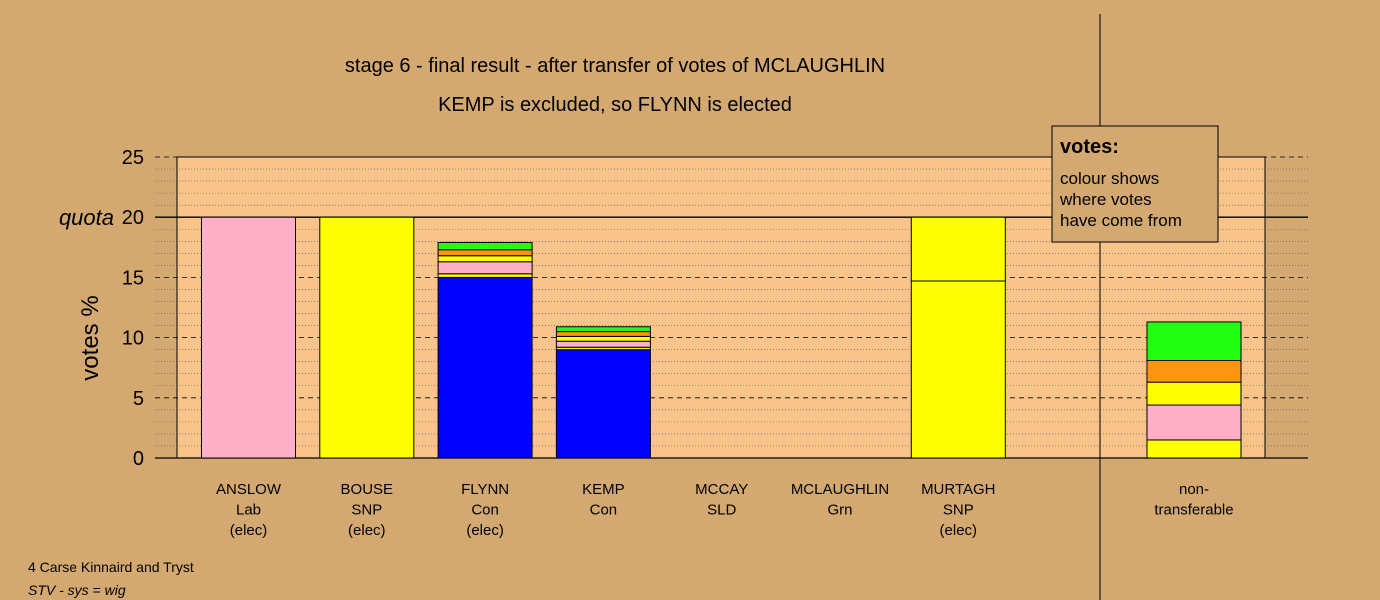 This screenshot has height=600, width=1380. What do you see at coordinates (86, 217) in the screenshot?
I see `quota-label: quota` at bounding box center [86, 217].